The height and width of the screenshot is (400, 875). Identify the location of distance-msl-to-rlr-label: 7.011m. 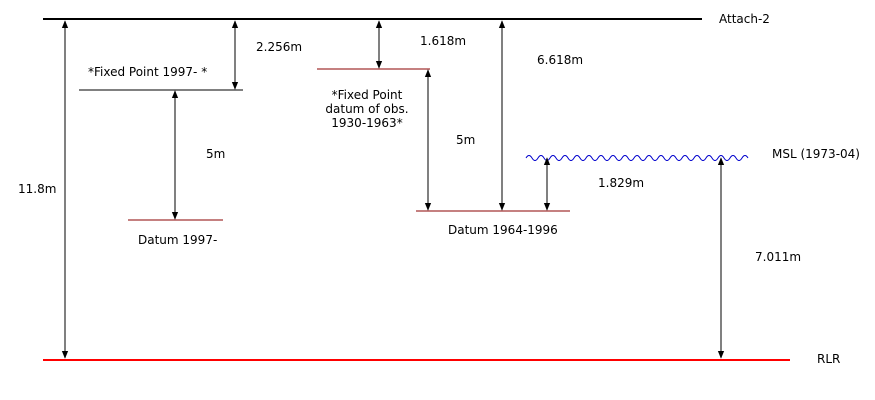
(778, 257).